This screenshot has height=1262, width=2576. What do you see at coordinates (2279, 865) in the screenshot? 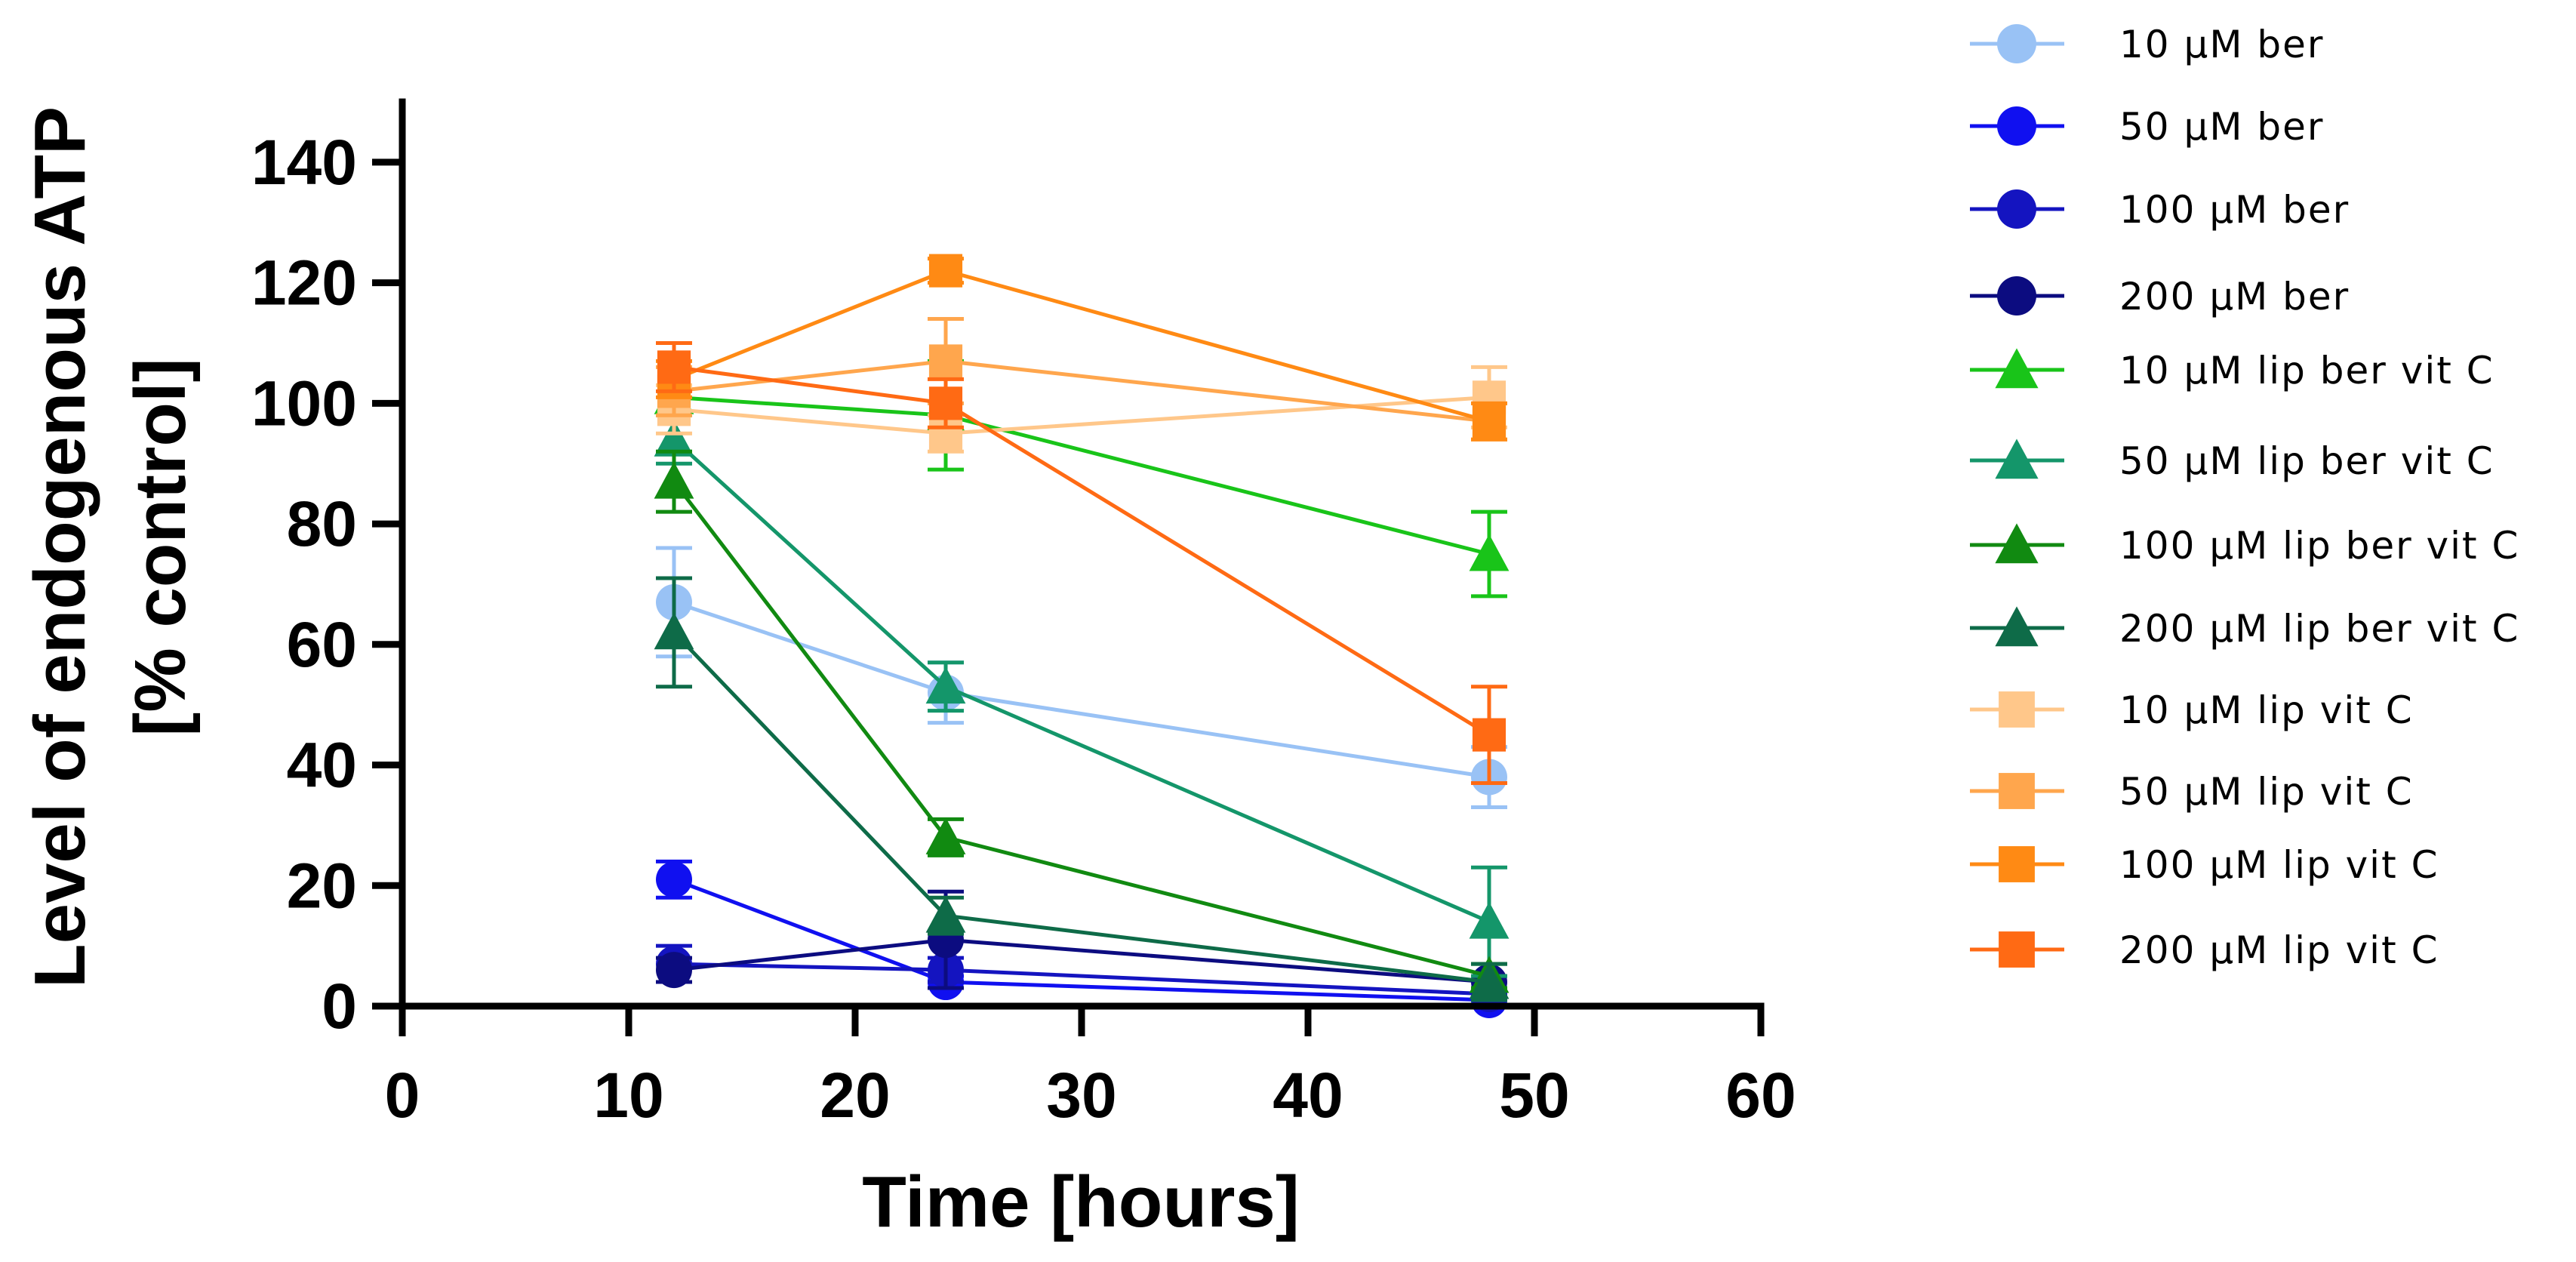
I see `legend-label: 100 µM lip vit C` at bounding box center [2279, 865].